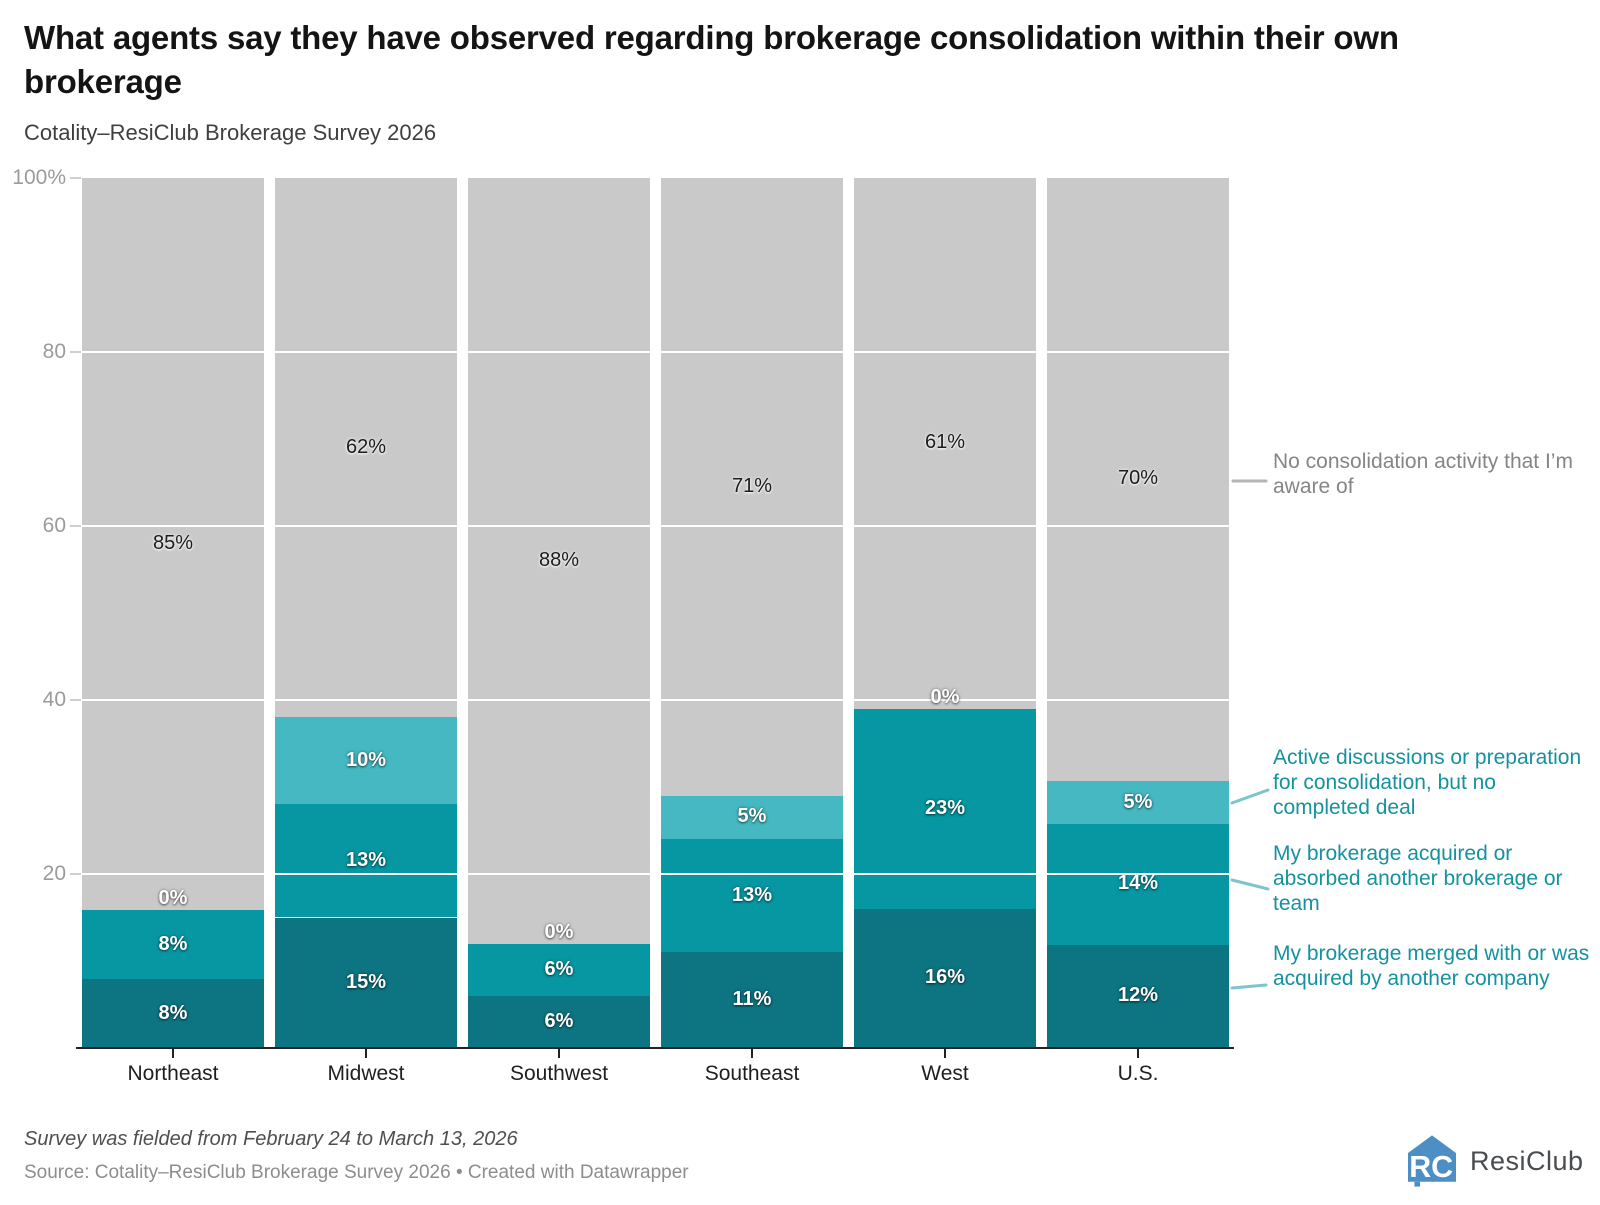 This screenshot has width=1600, height=1205. What do you see at coordinates (945, 443) in the screenshot?
I see `bar-segment-west-s3` at bounding box center [945, 443].